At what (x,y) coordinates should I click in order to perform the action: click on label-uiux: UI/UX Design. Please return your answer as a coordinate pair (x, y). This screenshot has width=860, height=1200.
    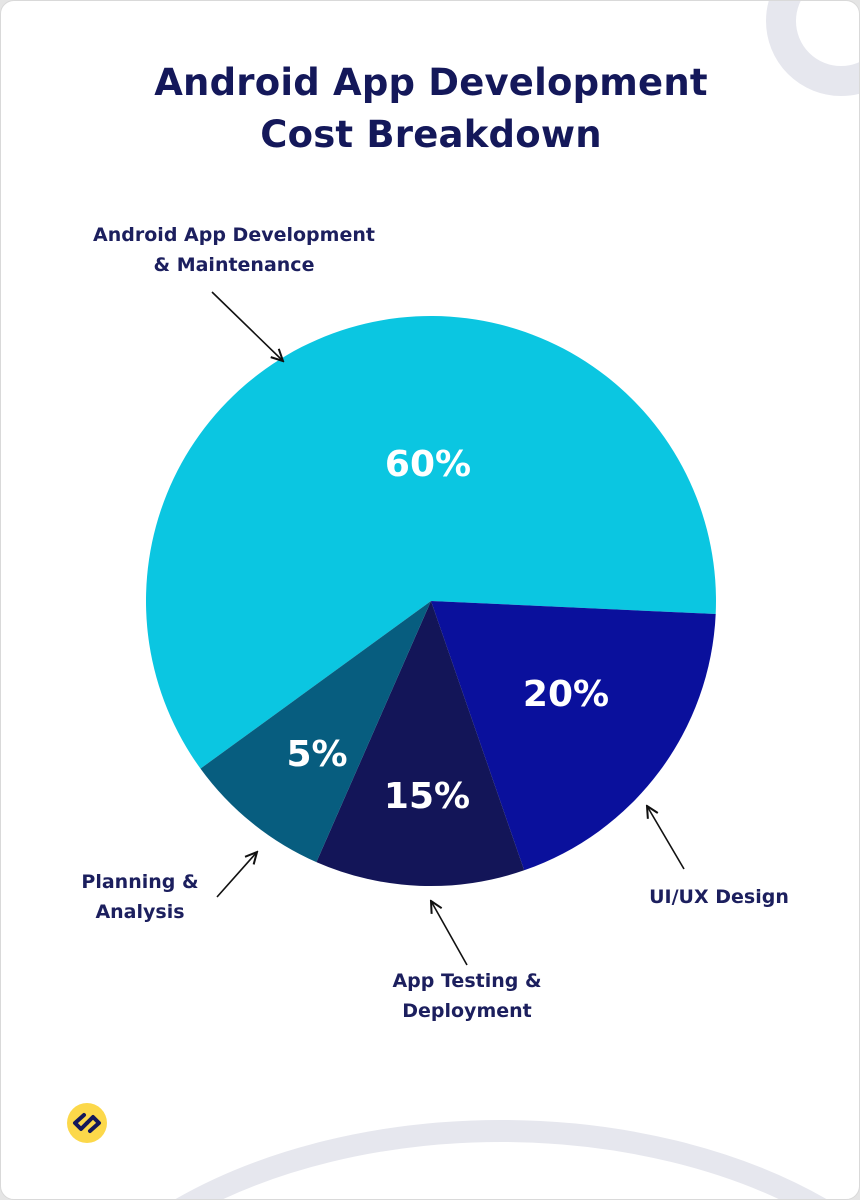
    Looking at the image, I should click on (719, 897).